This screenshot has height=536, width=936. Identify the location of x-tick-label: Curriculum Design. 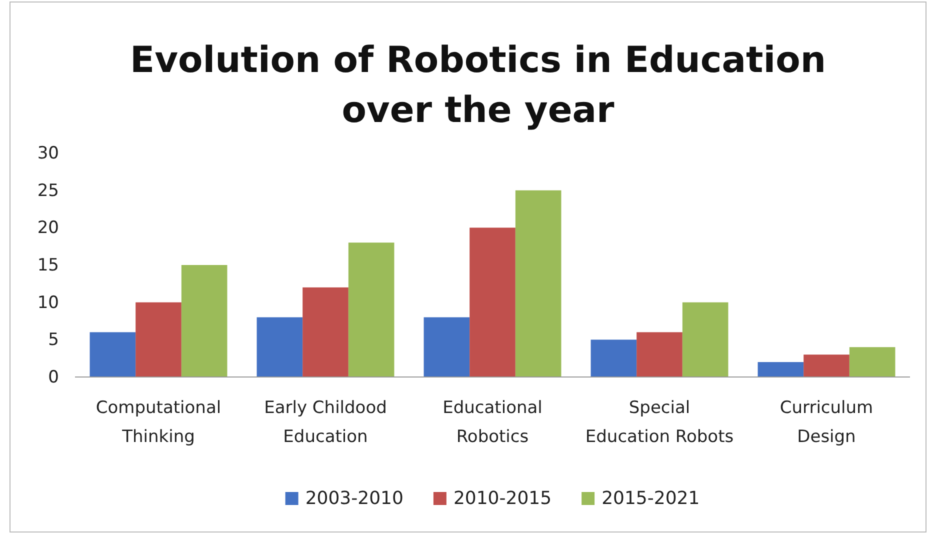
(827, 422).